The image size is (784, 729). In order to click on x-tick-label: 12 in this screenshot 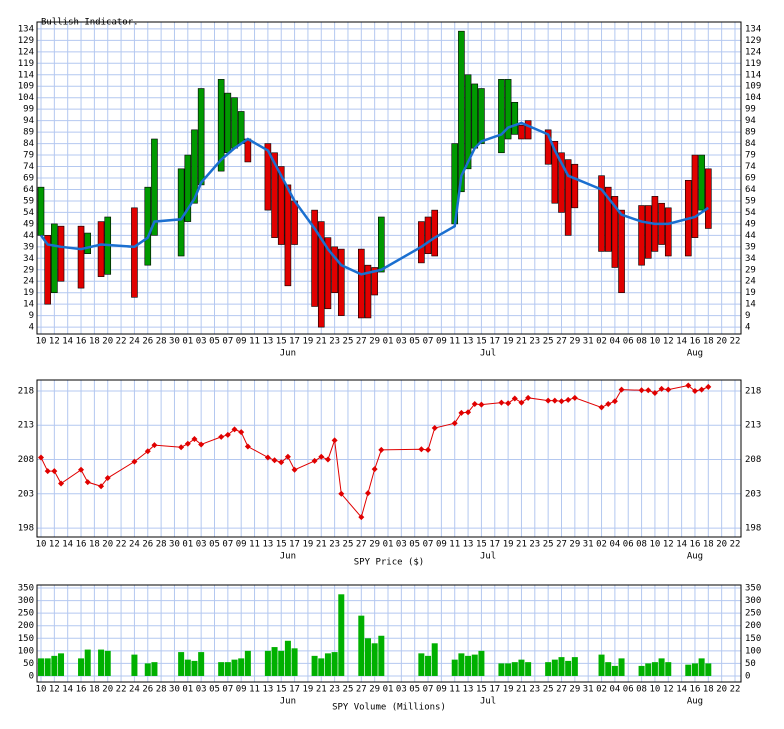, I will do `click(54, 342)`.